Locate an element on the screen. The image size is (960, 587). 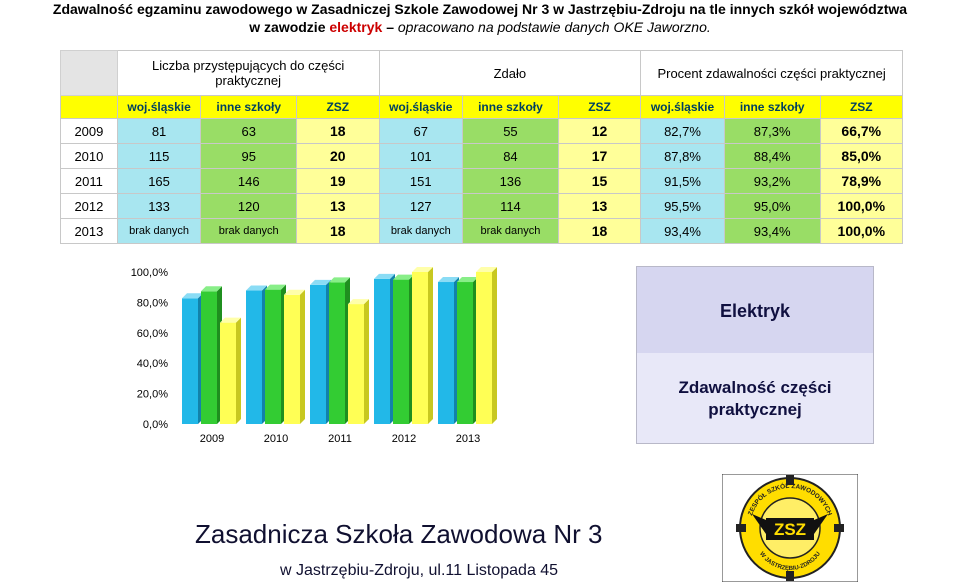
table-cell: 101 is located at coordinates (421, 156).